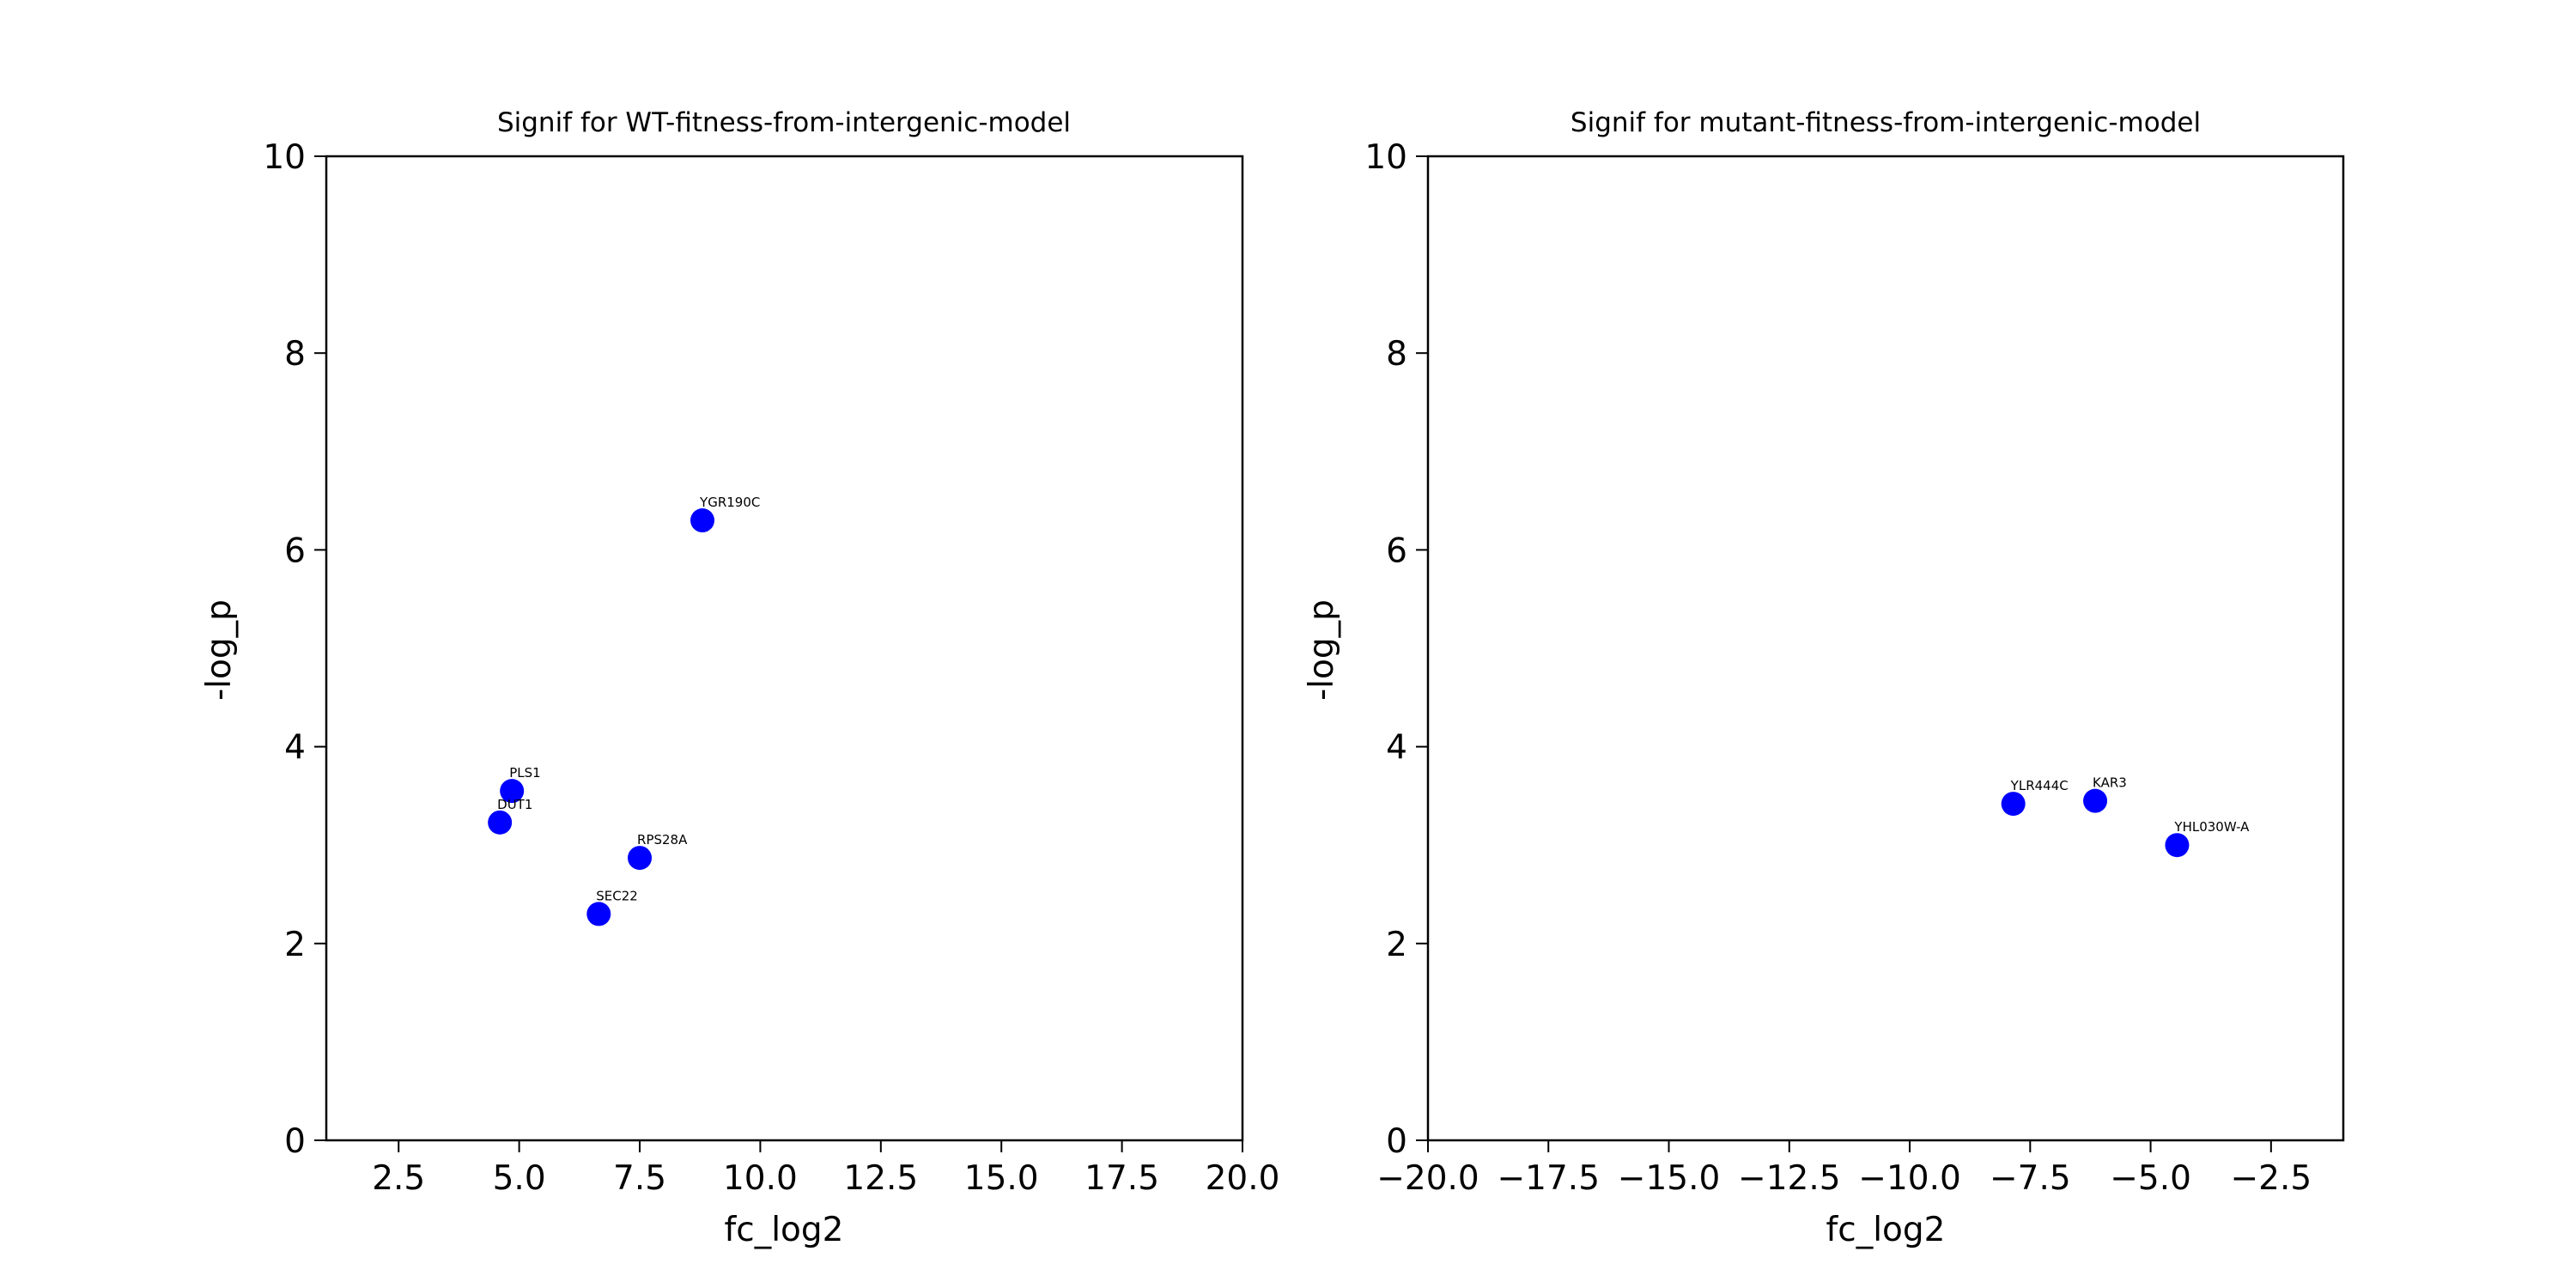 The width and height of the screenshot is (2576, 1288). What do you see at coordinates (1790, 1178) in the screenshot?
I see `right-x-tick-label: −12.5` at bounding box center [1790, 1178].